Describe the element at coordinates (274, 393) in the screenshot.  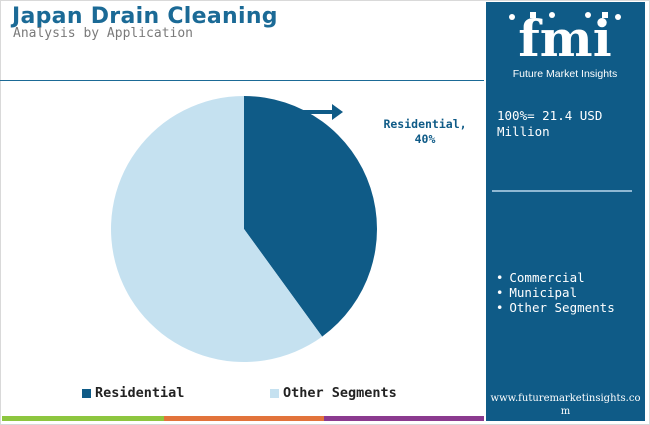
I see `legend-swatch-other-segments` at that location.